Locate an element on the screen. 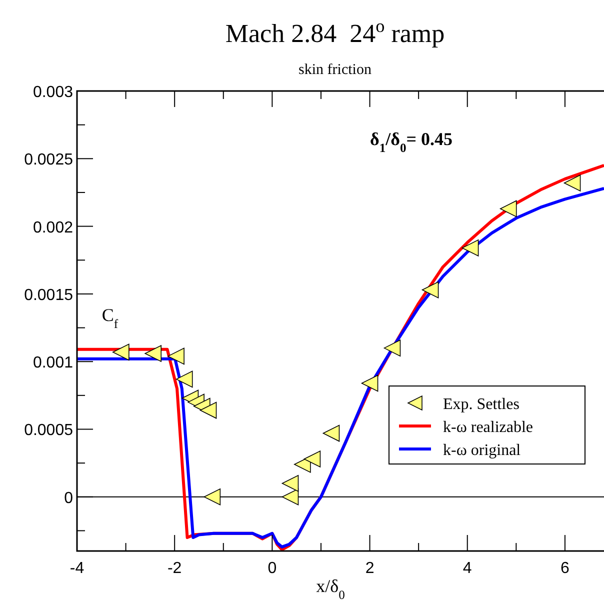 The image size is (604, 607). y-tick-label: 0 is located at coordinates (69, 498).